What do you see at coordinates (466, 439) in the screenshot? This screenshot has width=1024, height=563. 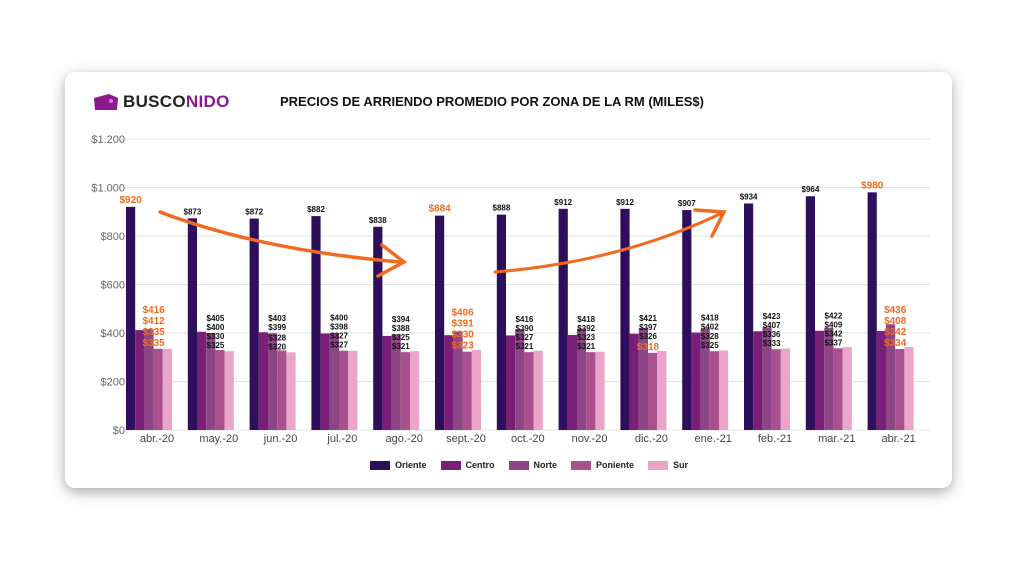 I see `x-tick-label: sept.-20` at bounding box center [466, 439].